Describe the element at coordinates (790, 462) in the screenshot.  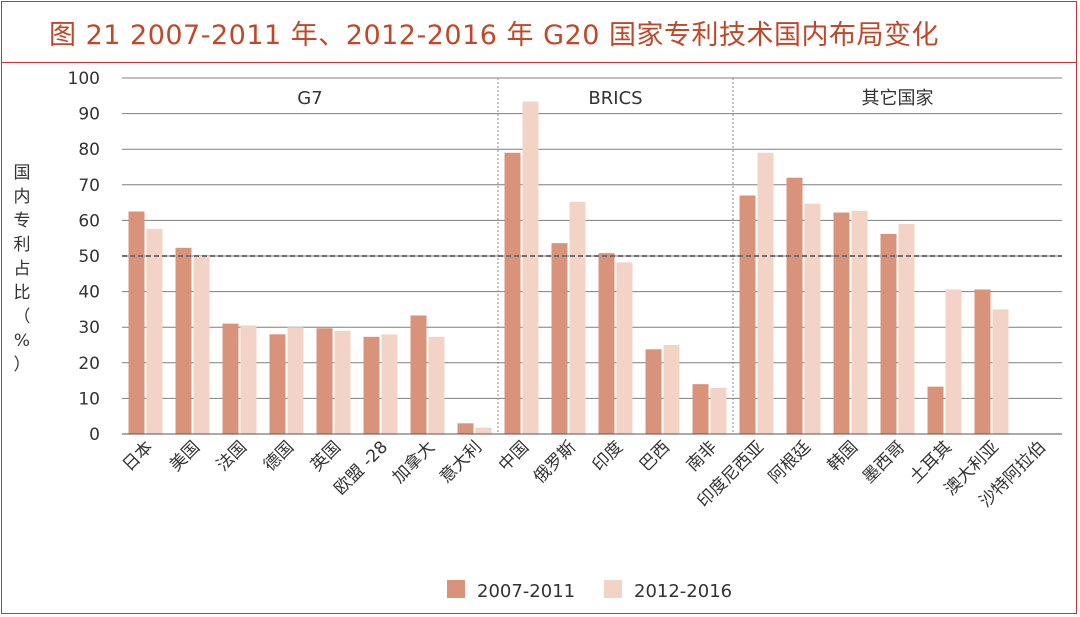
I see `x-tick-label: 阿根廷` at that location.